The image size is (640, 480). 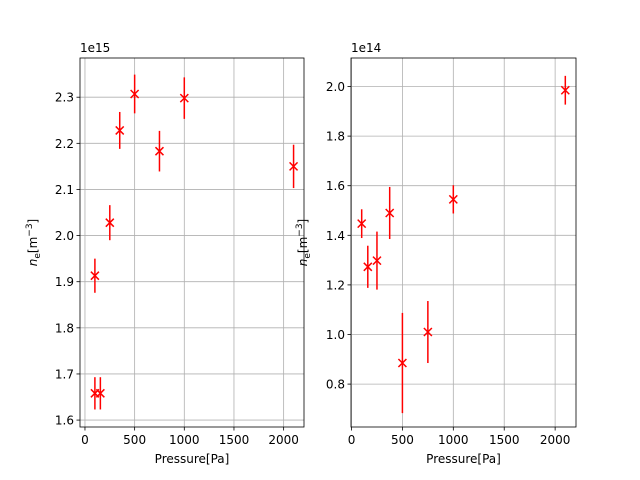 I want to click on offset-text: 1e14, so click(x=366, y=48).